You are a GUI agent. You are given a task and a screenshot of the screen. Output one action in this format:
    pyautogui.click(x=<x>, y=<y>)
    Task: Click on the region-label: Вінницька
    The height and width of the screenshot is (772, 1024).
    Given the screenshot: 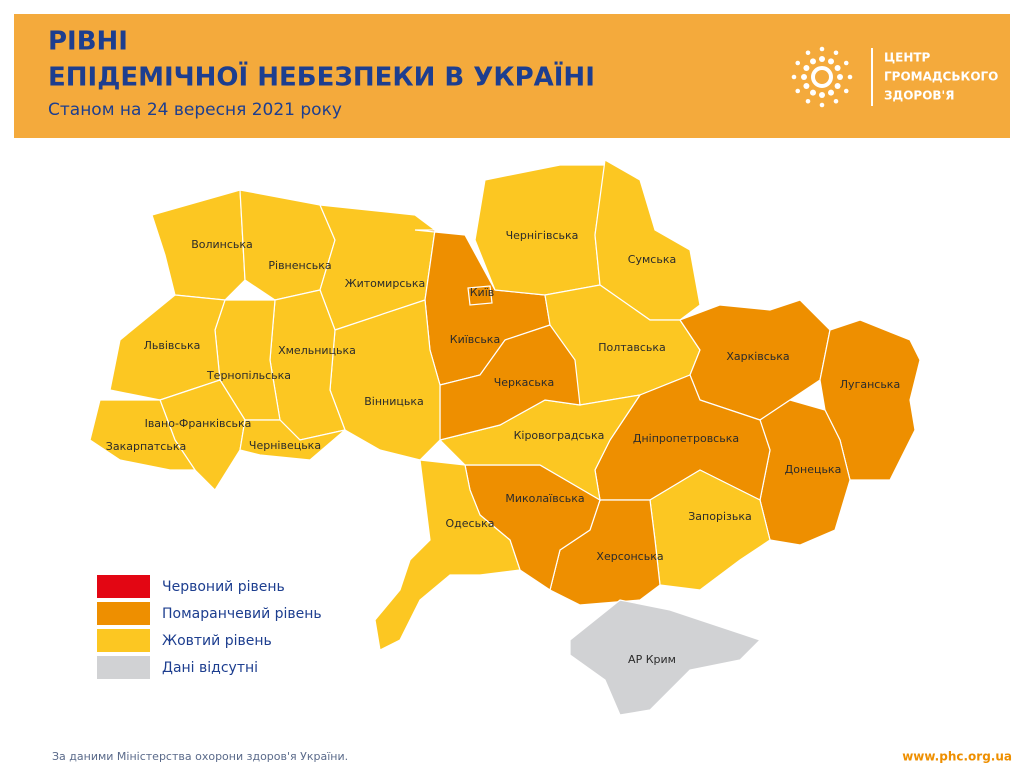 What is the action you would take?
    pyautogui.click(x=394, y=401)
    